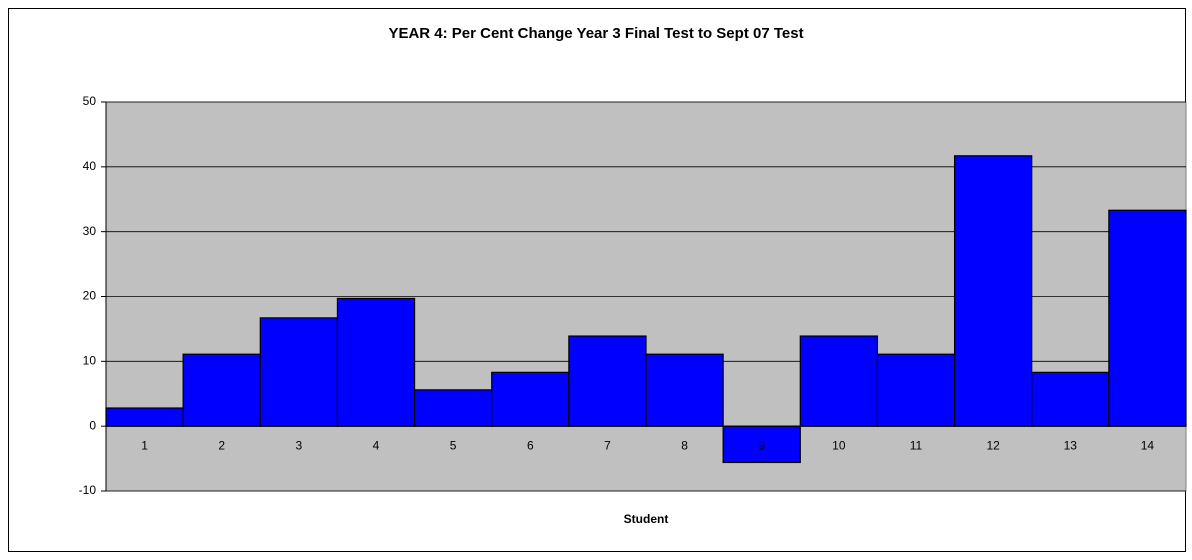 The image size is (1192, 560). I want to click on x-tick-label: 1, so click(144, 445).